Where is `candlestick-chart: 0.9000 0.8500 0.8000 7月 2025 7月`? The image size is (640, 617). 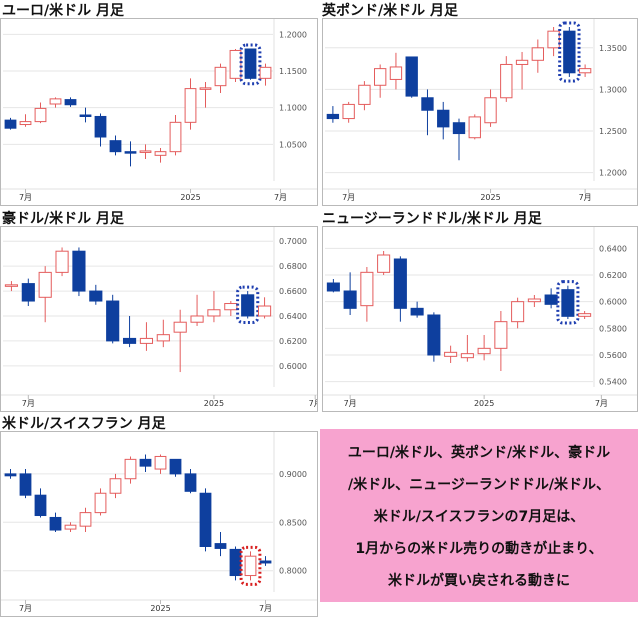
candlestick-chart: 0.9000 0.8500 0.8000 7月 2025 7月 is located at coordinates (159, 522).